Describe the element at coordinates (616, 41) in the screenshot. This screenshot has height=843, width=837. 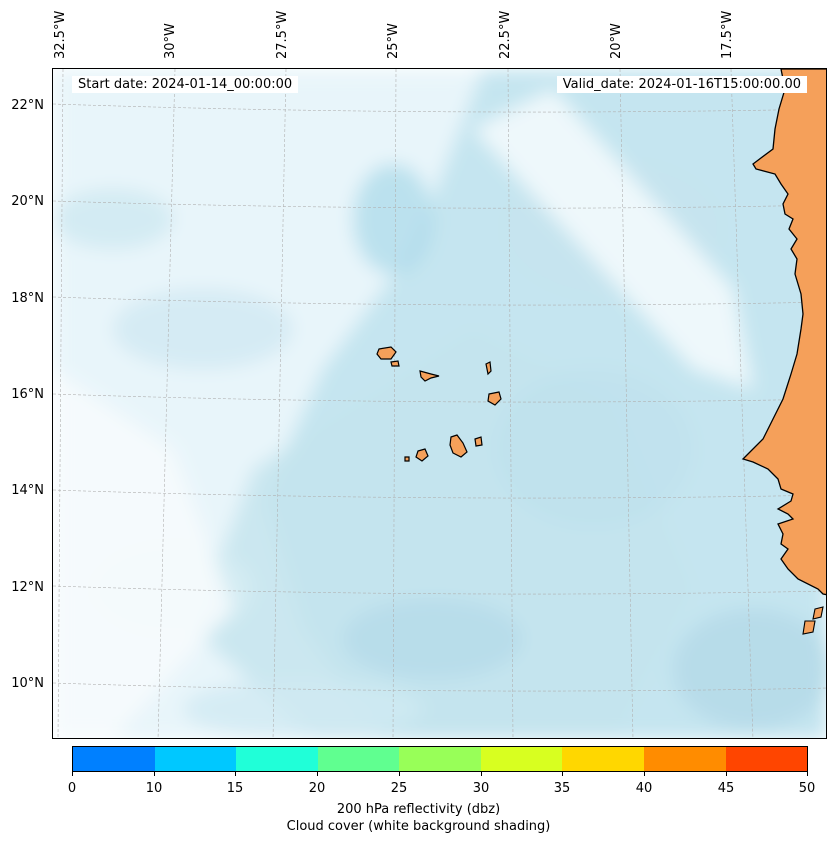
I see `lon-label-20w: 20°W` at that location.